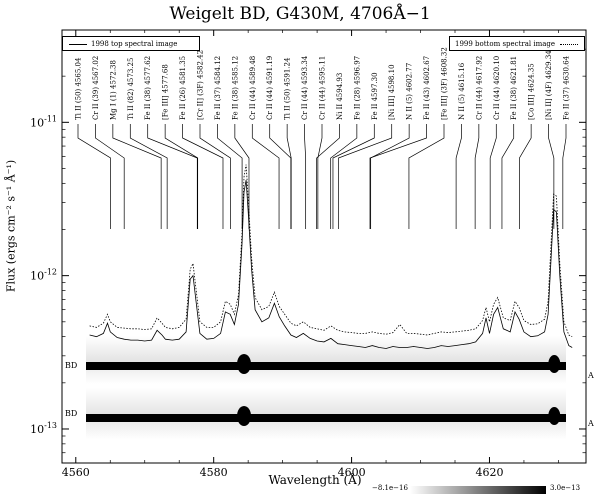  I want to click on annotation: Fe II (28) 4596.97, so click(345, 142).